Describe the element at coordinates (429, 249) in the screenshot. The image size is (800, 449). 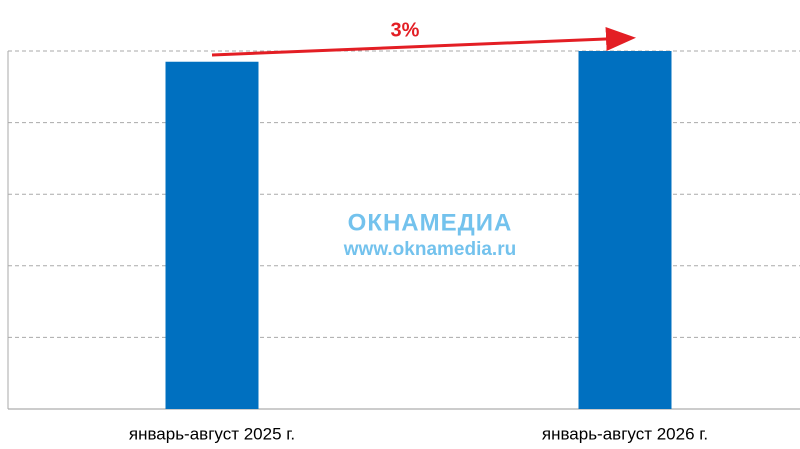
I see `watermark-url: www.oknamedia.ru` at that location.